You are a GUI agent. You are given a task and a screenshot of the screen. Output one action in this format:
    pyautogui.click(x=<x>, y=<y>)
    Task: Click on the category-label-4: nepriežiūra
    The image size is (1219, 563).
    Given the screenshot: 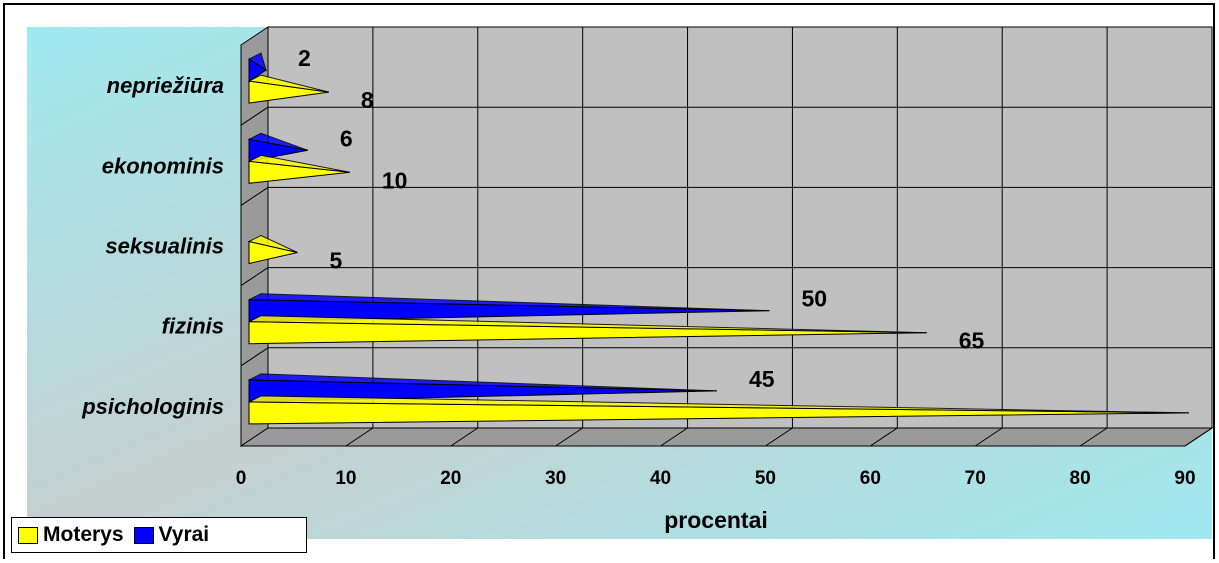 What is the action you would take?
    pyautogui.click(x=165, y=85)
    